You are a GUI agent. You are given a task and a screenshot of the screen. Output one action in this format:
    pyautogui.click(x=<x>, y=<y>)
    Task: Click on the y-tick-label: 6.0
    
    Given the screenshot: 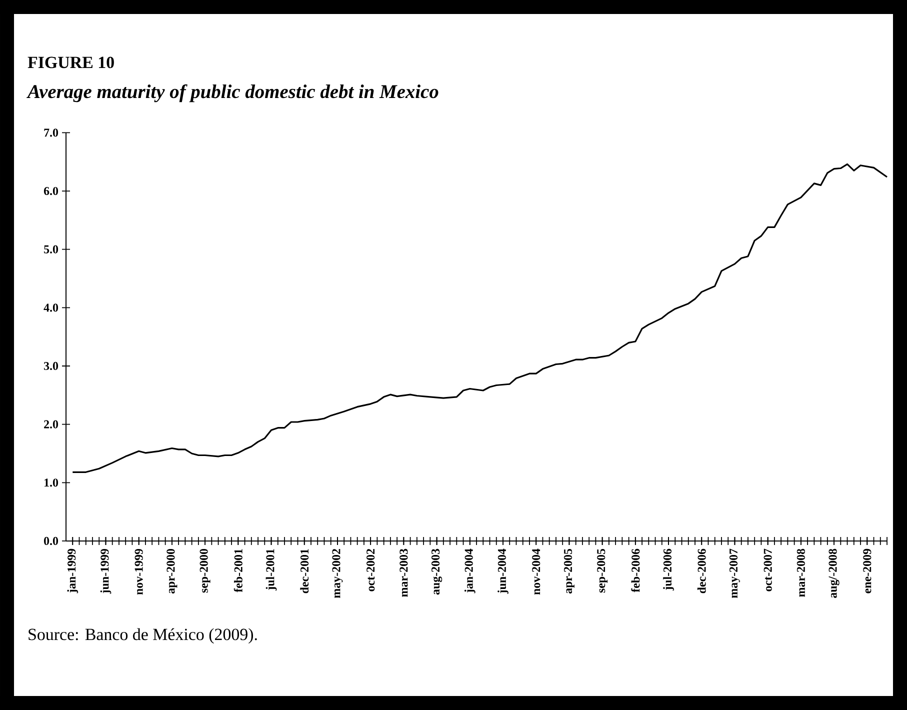 What is the action you would take?
    pyautogui.click(x=51, y=191)
    